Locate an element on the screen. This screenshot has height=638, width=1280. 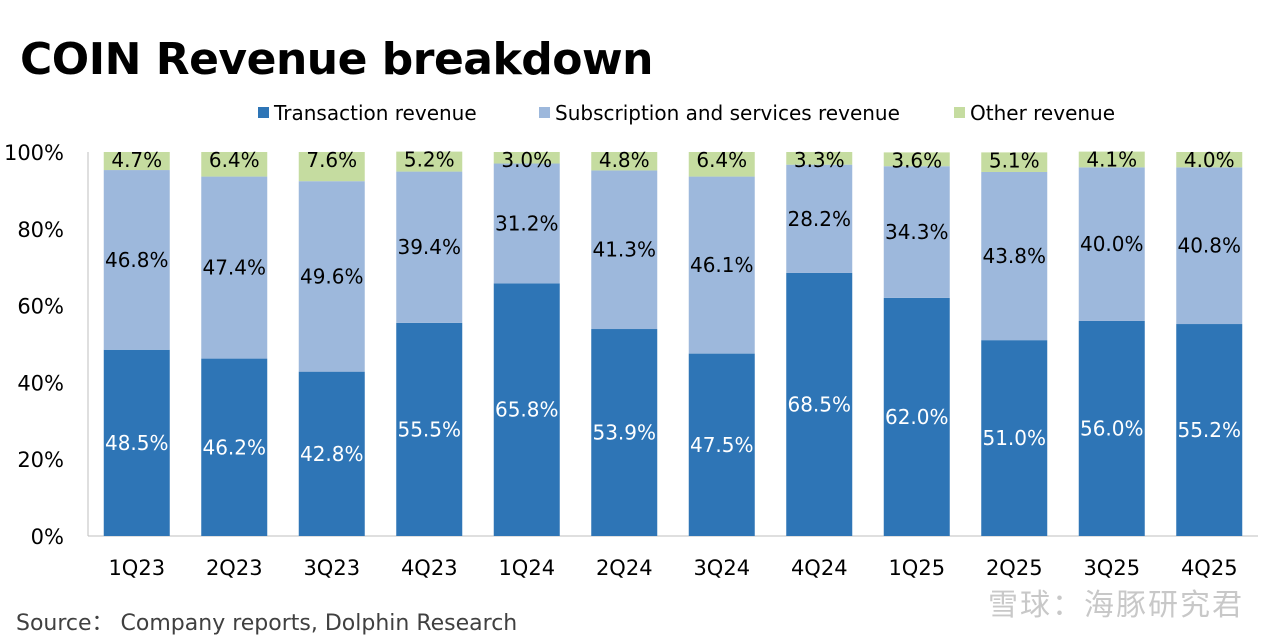
data-label: 46.8% is located at coordinates (137, 260).